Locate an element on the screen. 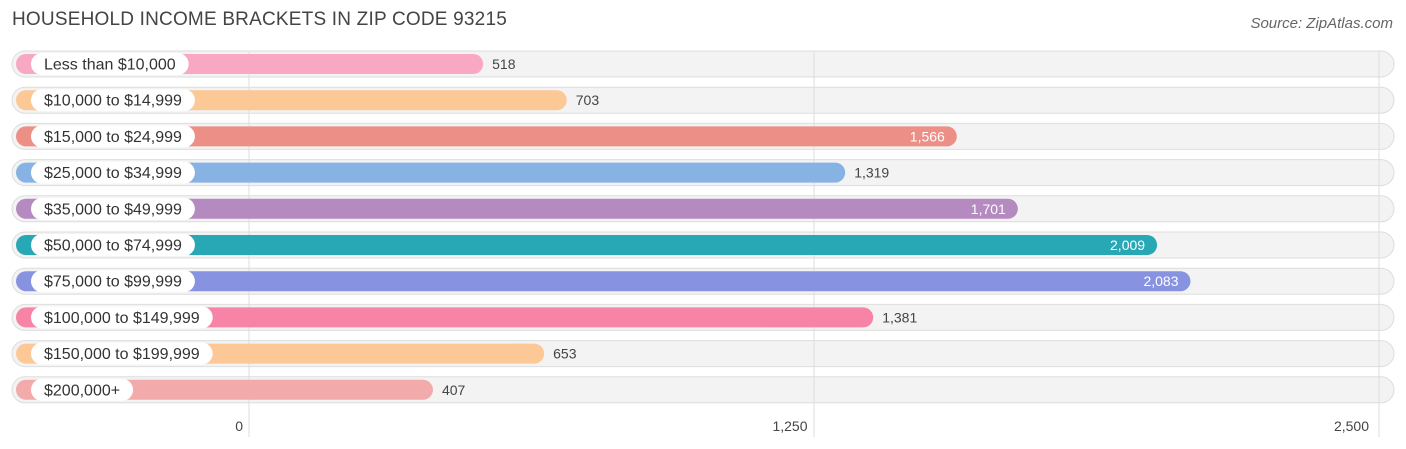  category-label: $100,000 to $149,999 is located at coordinates (122, 318).